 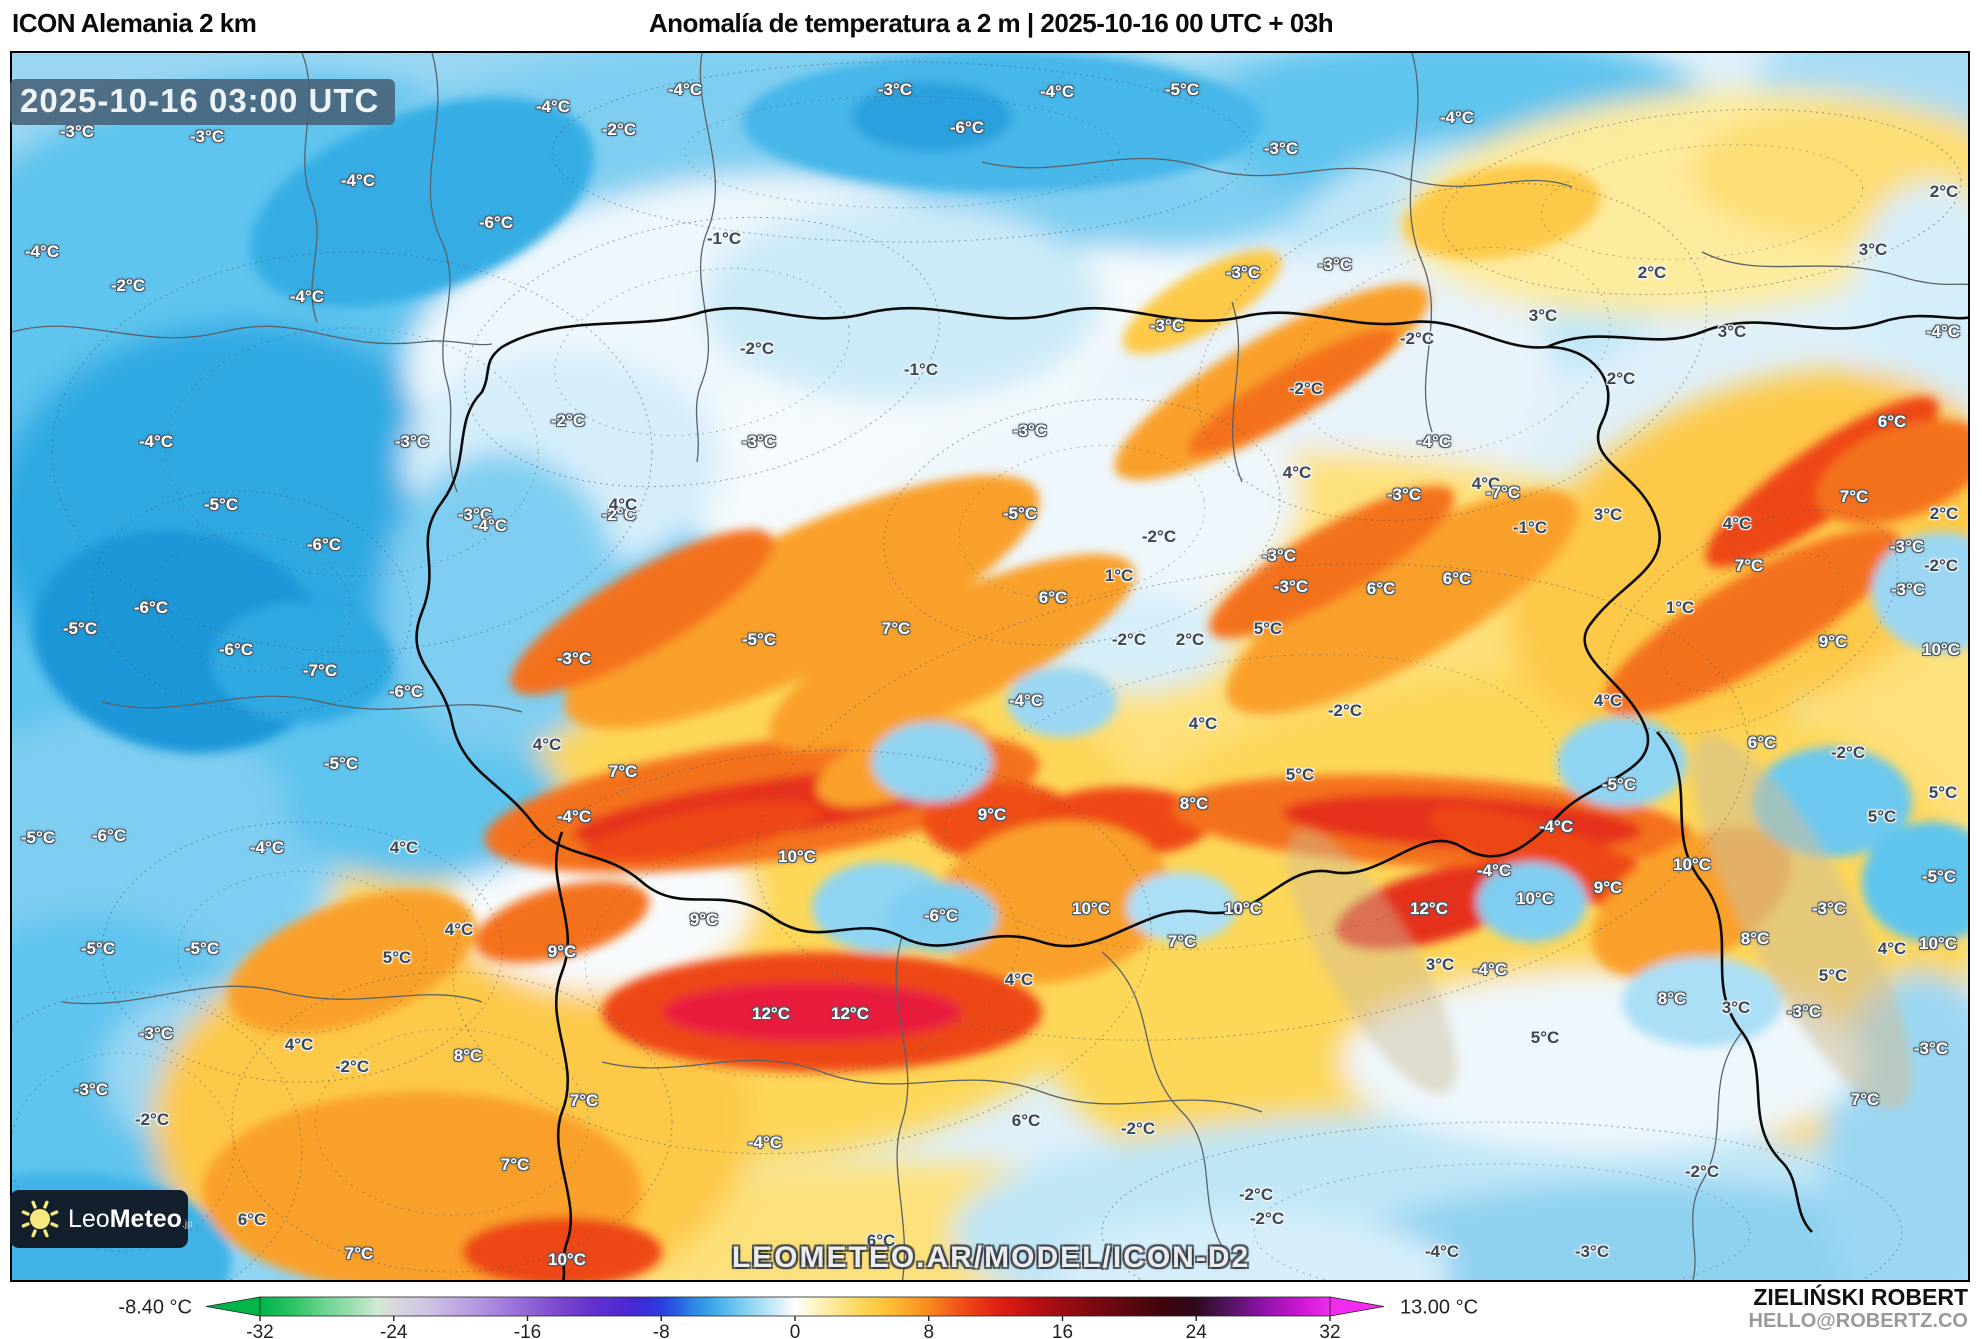 What do you see at coordinates (1860, 1297) in the screenshot?
I see `author-name: ZIELIŃSKI ROBERT` at bounding box center [1860, 1297].